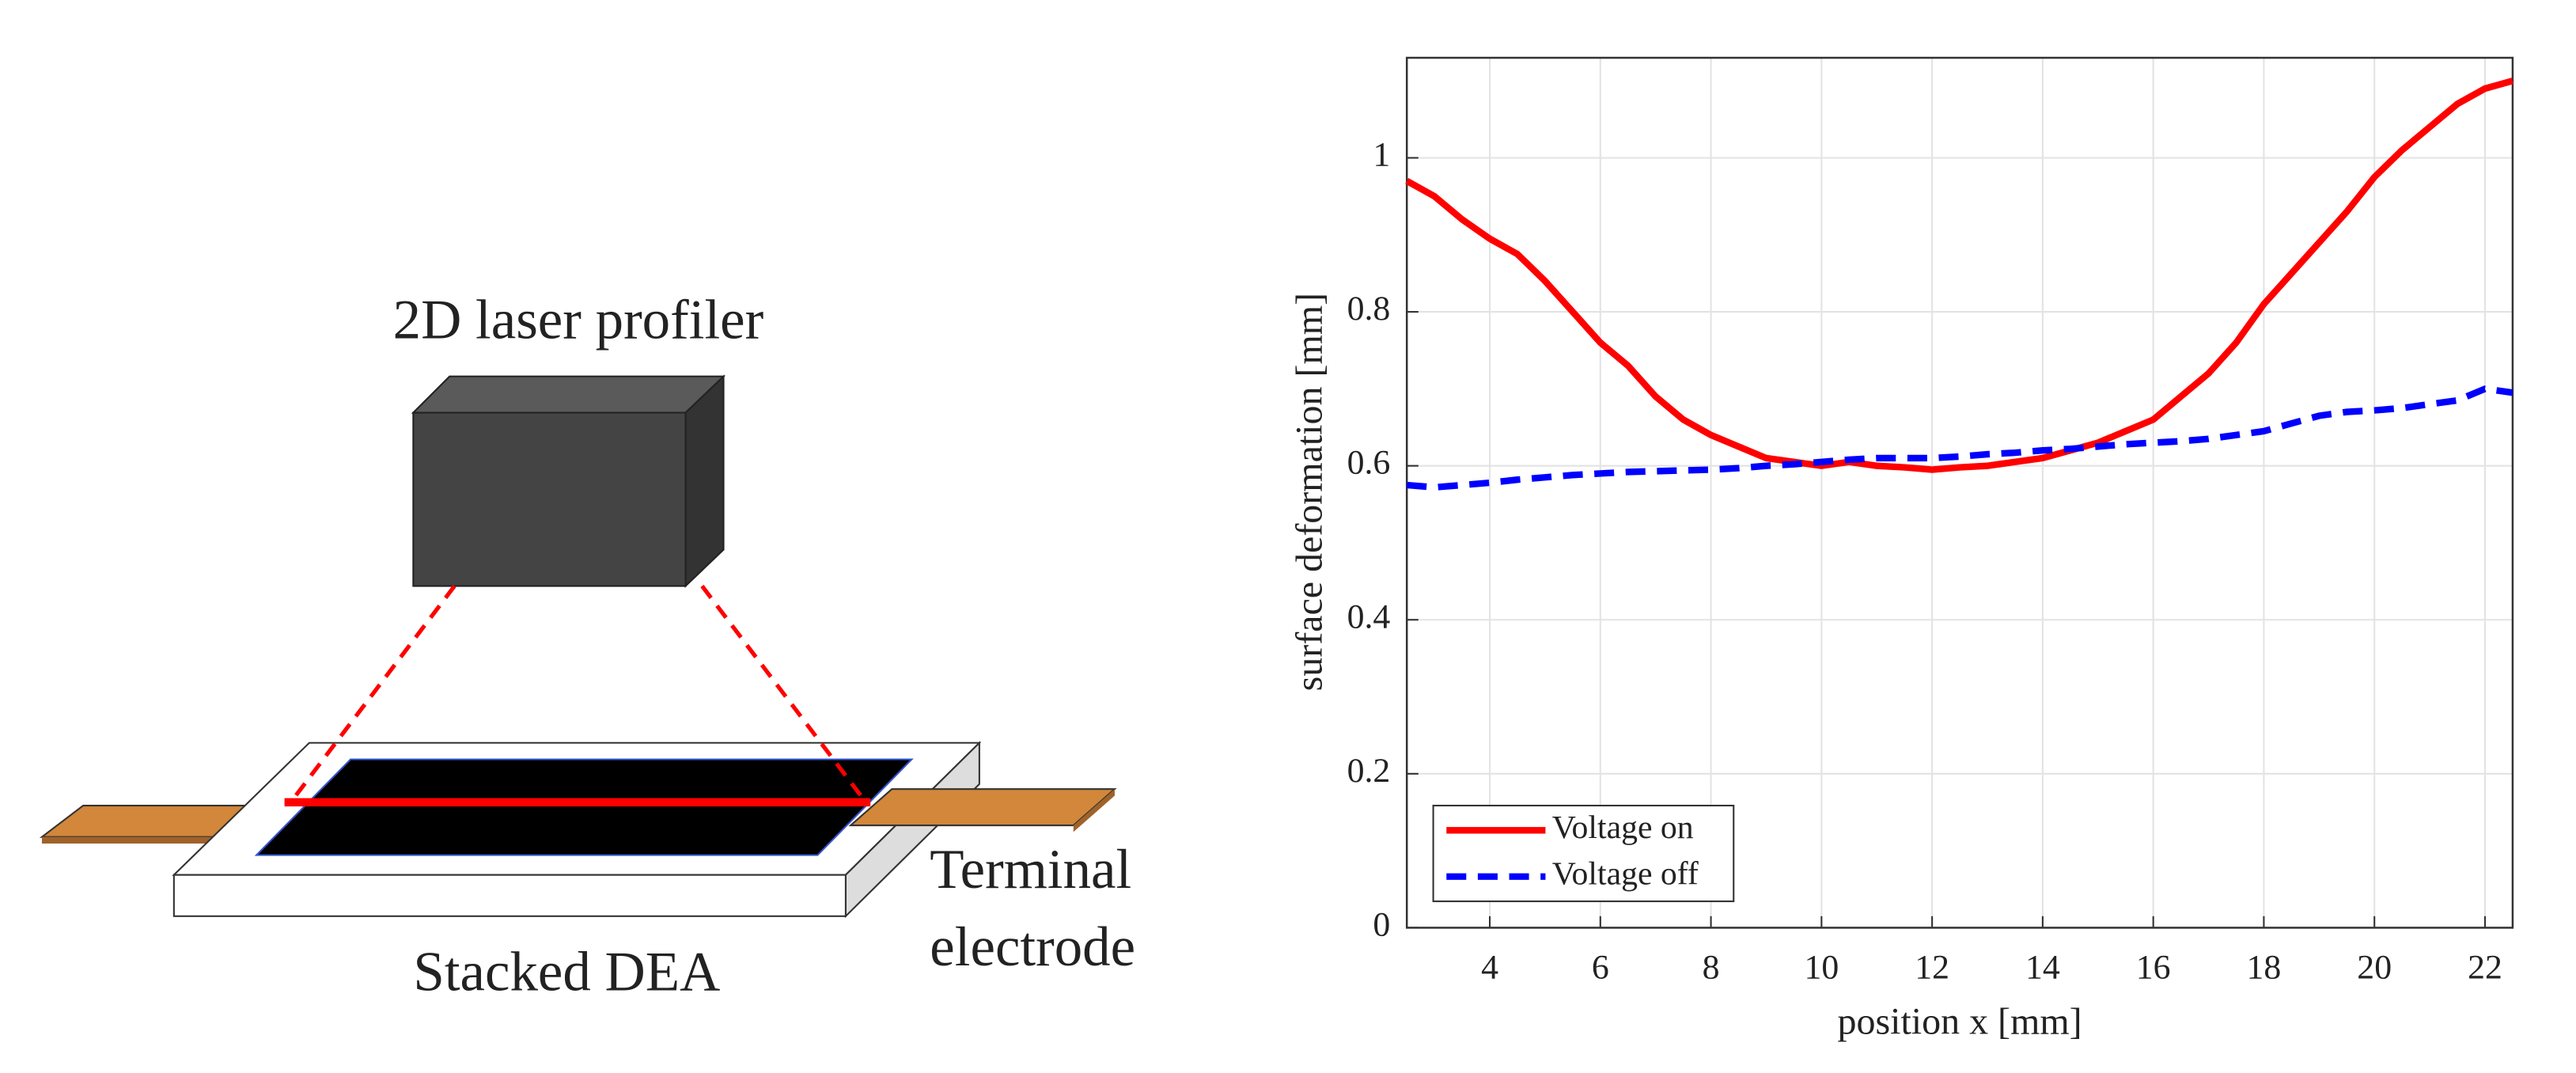  What do you see at coordinates (566, 972) in the screenshot?
I see `dea-label: Stacked DEA` at bounding box center [566, 972].